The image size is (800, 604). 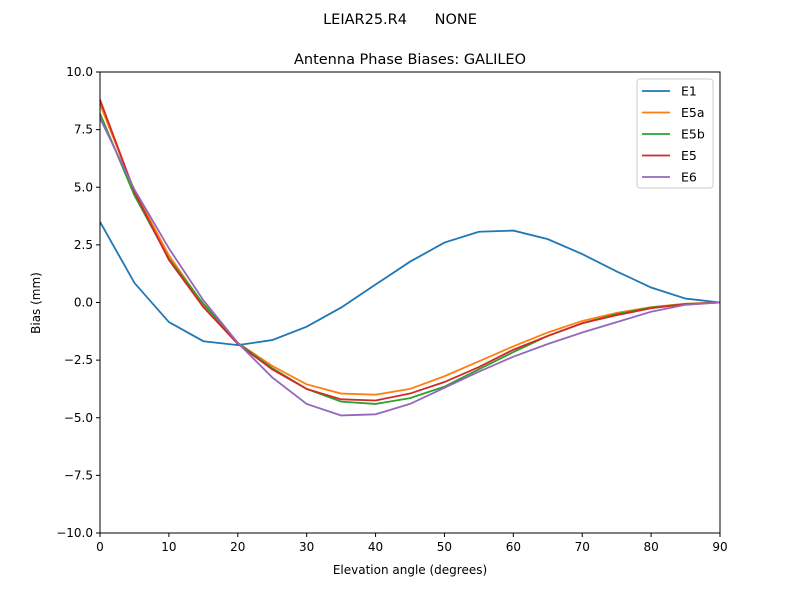 What do you see at coordinates (78, 418) in the screenshot?
I see `y-tick-label: −5.0` at bounding box center [78, 418].